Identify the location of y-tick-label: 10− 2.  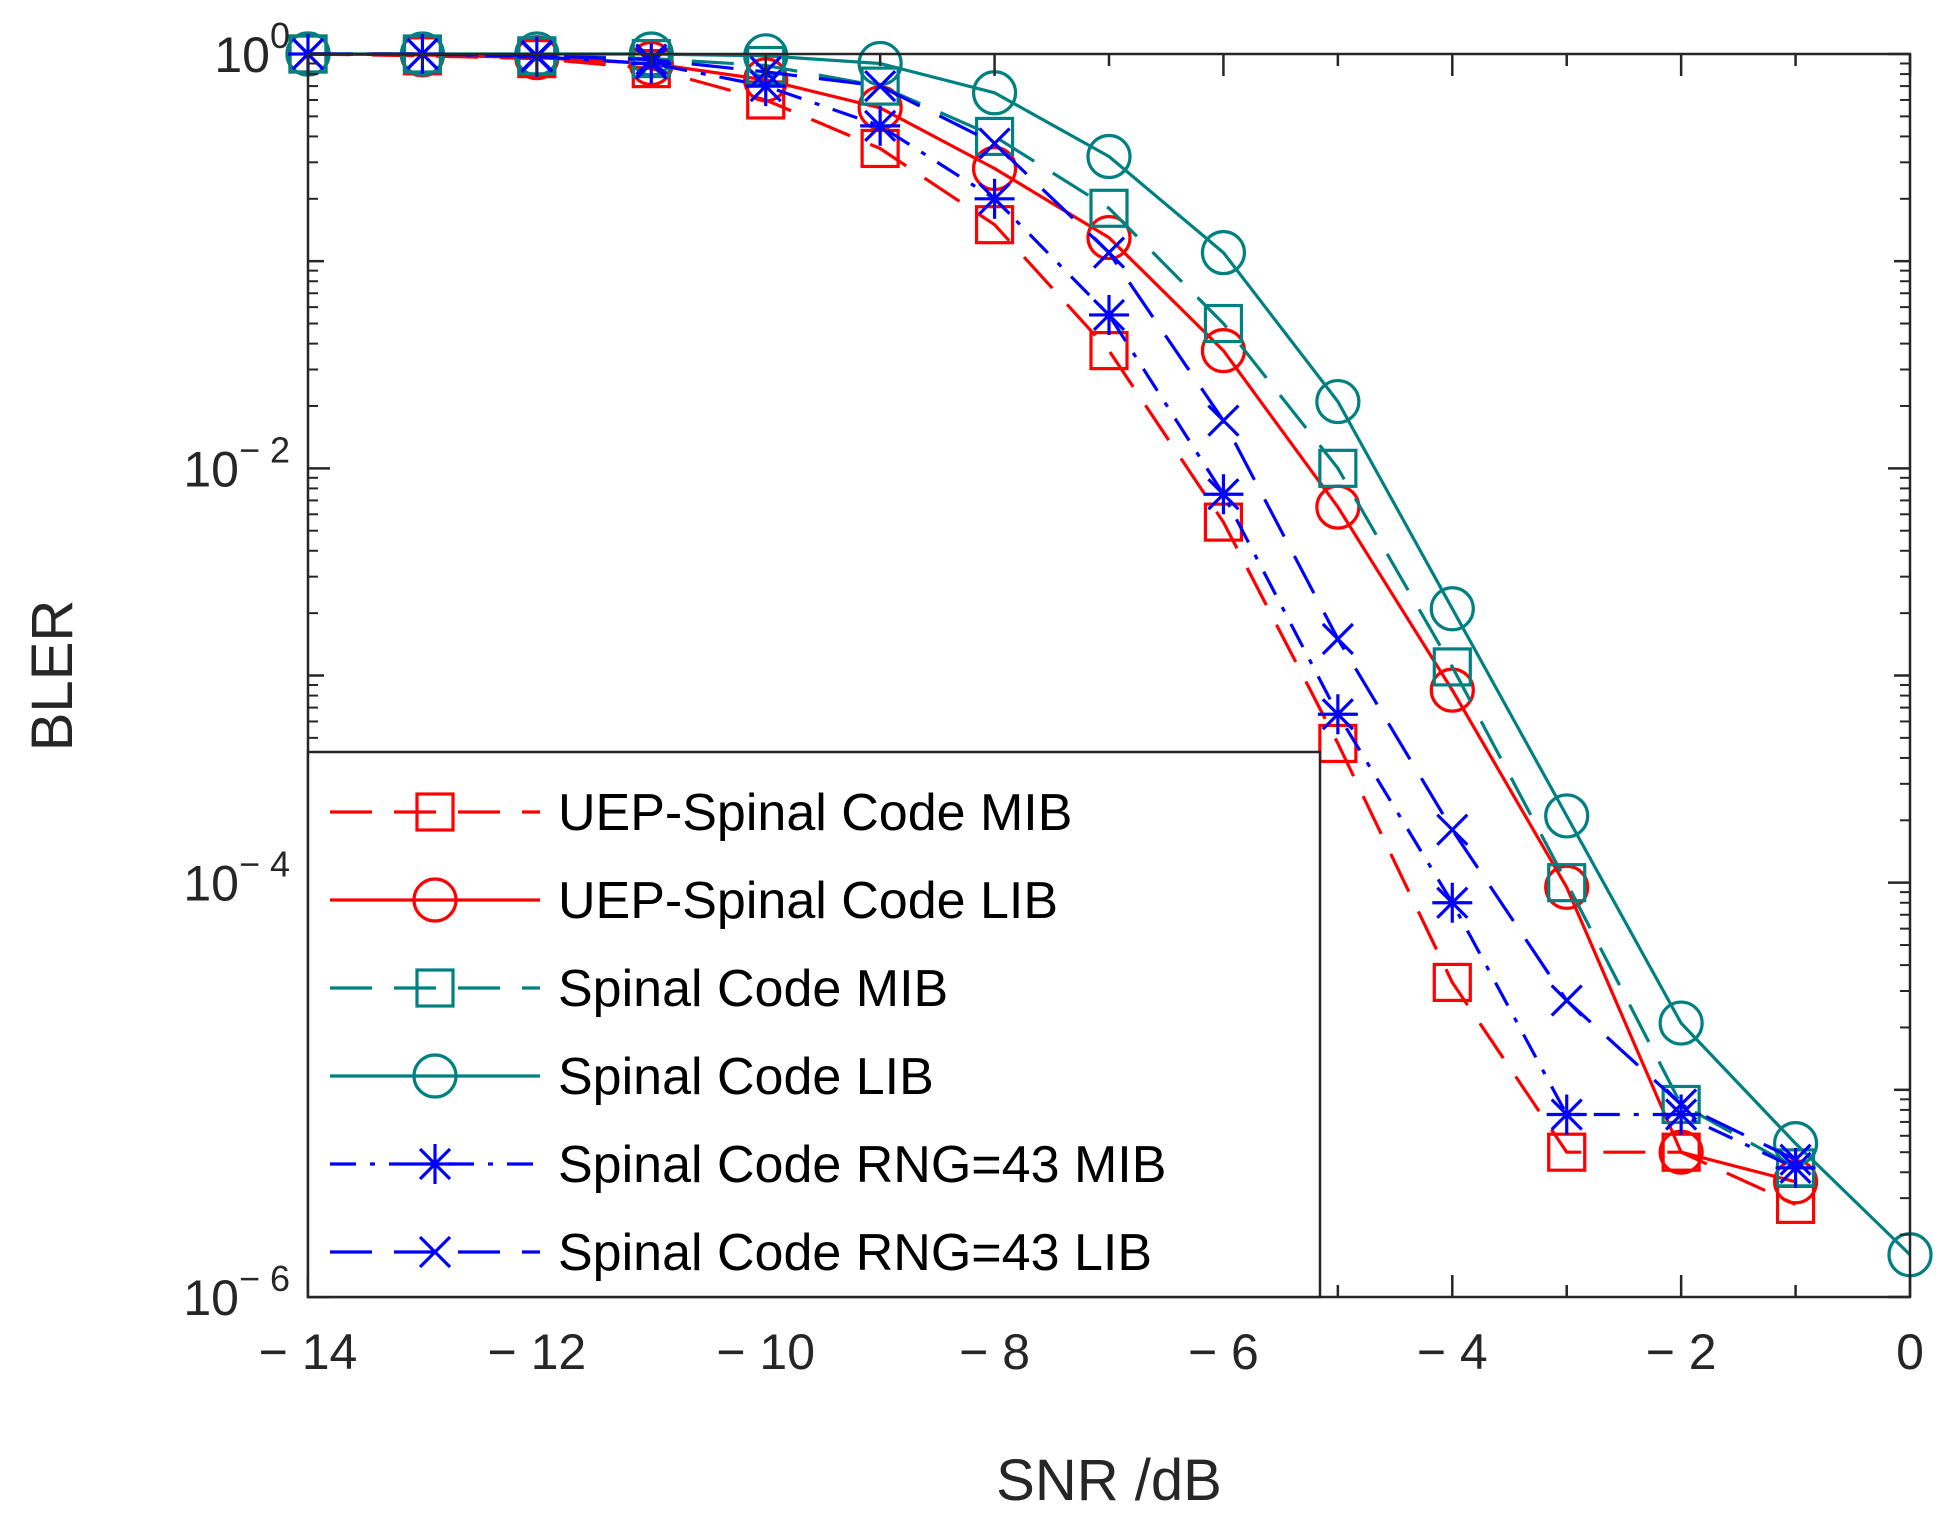
(236, 463).